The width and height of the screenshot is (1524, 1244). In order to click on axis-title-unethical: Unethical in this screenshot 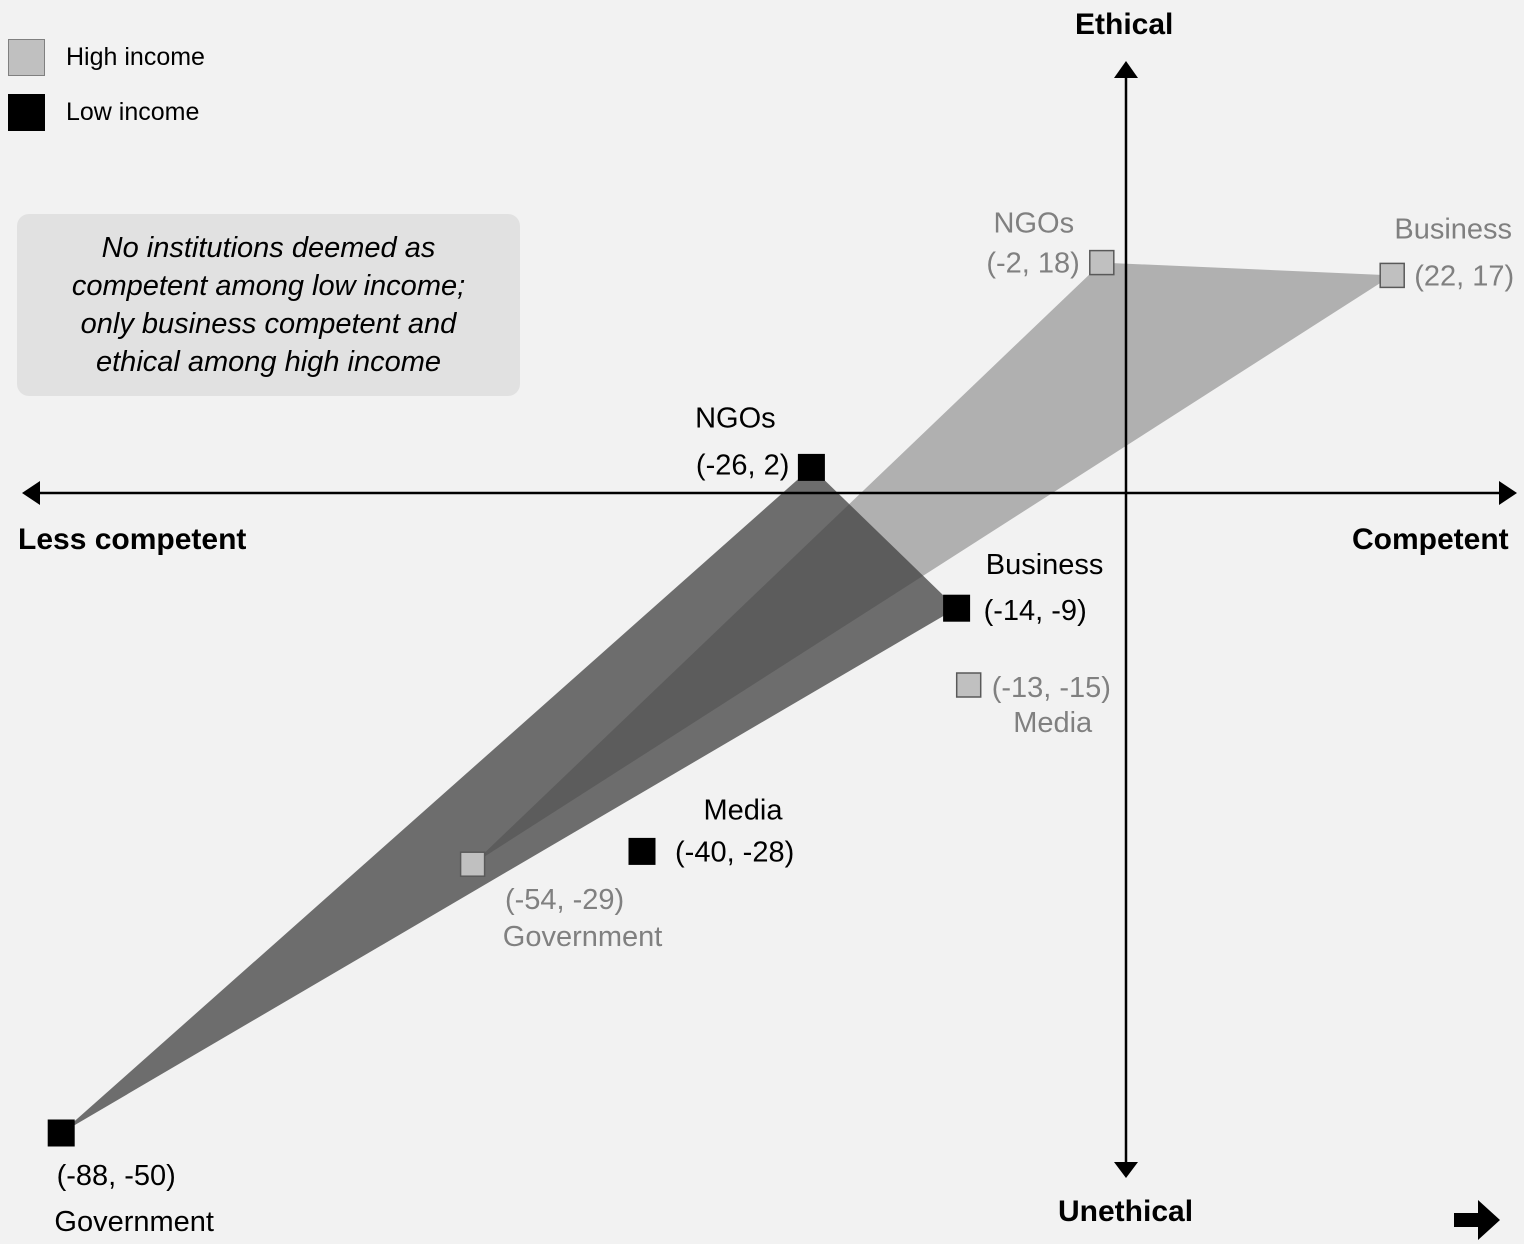, I will do `click(1126, 1211)`.